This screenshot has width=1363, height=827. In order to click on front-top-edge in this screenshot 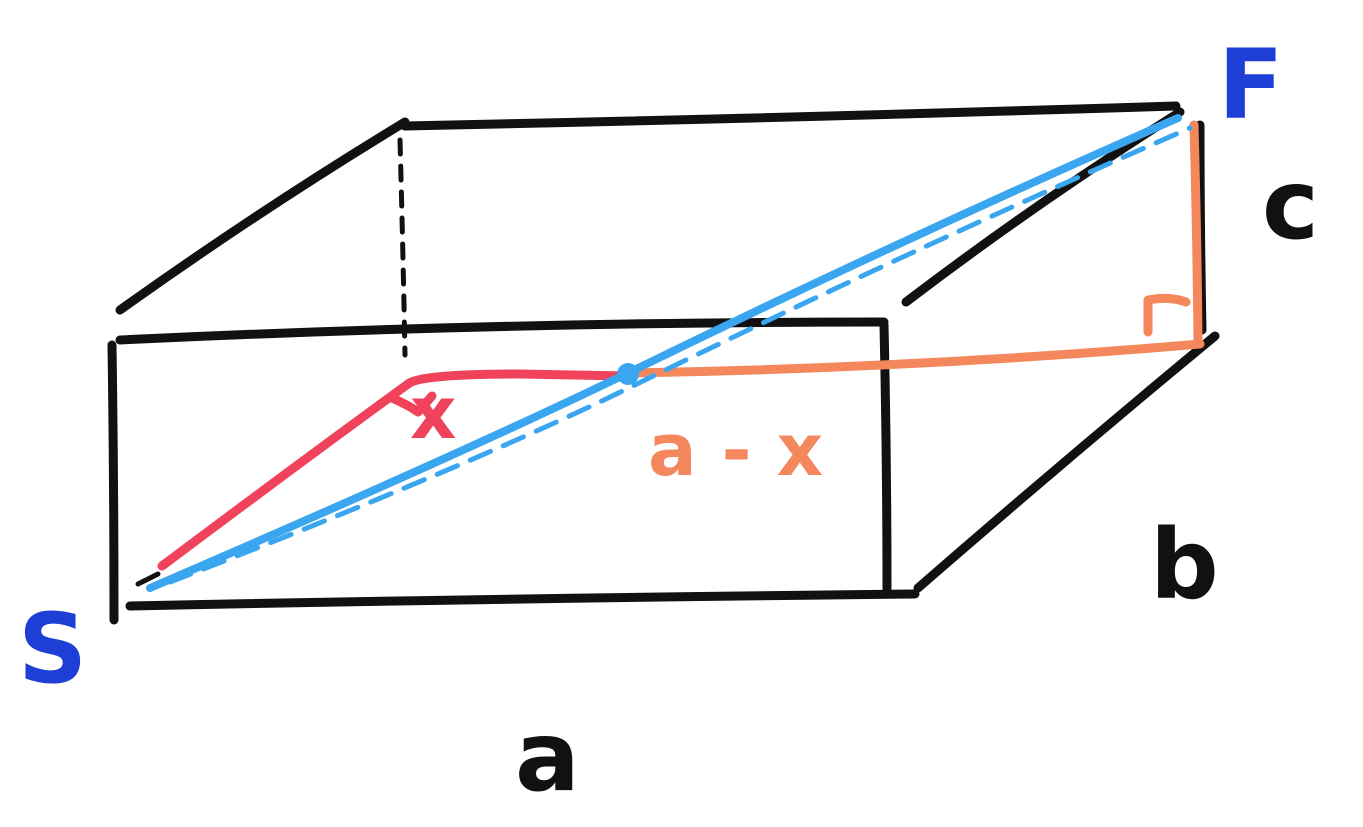, I will do `click(502, 331)`.